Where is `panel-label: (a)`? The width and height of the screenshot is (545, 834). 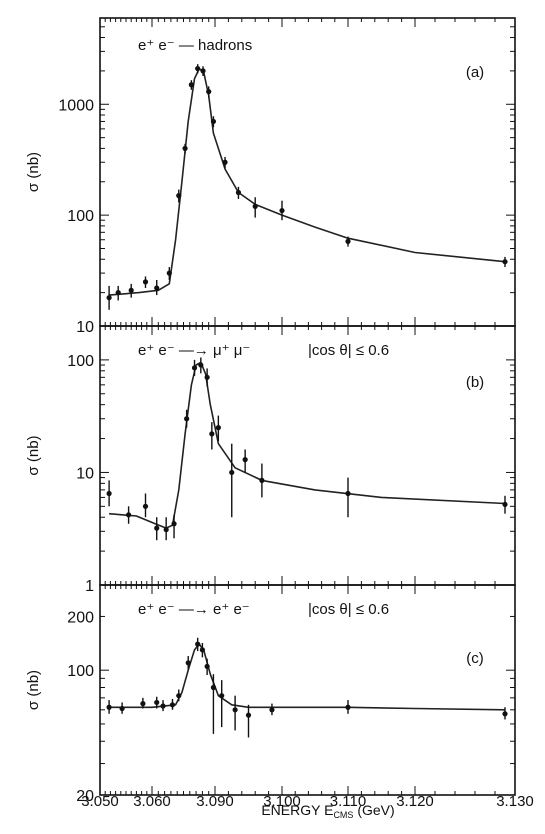
panel-label: (a) is located at coordinates (475, 72).